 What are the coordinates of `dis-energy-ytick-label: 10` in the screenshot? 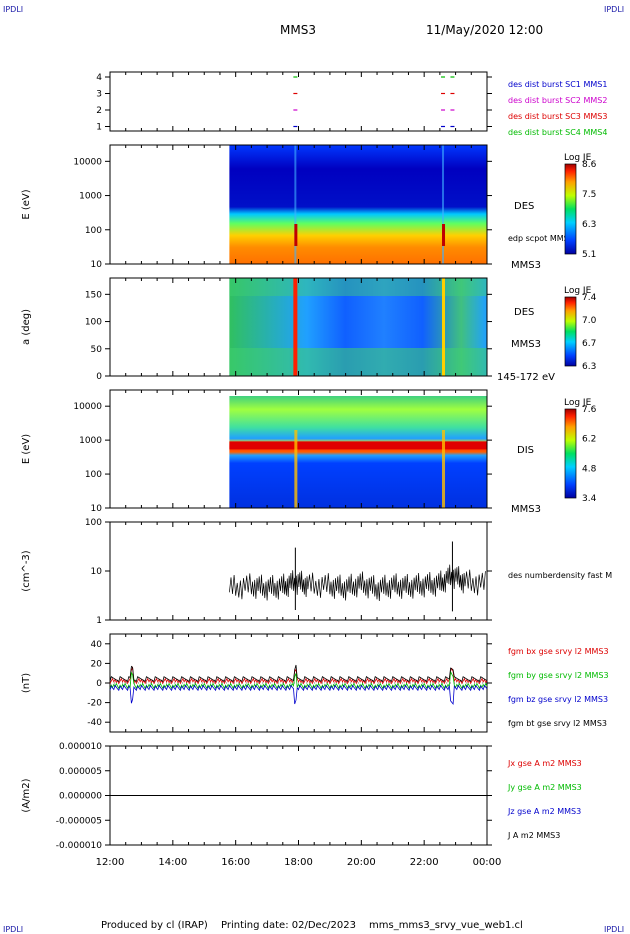 It's located at (97, 509).